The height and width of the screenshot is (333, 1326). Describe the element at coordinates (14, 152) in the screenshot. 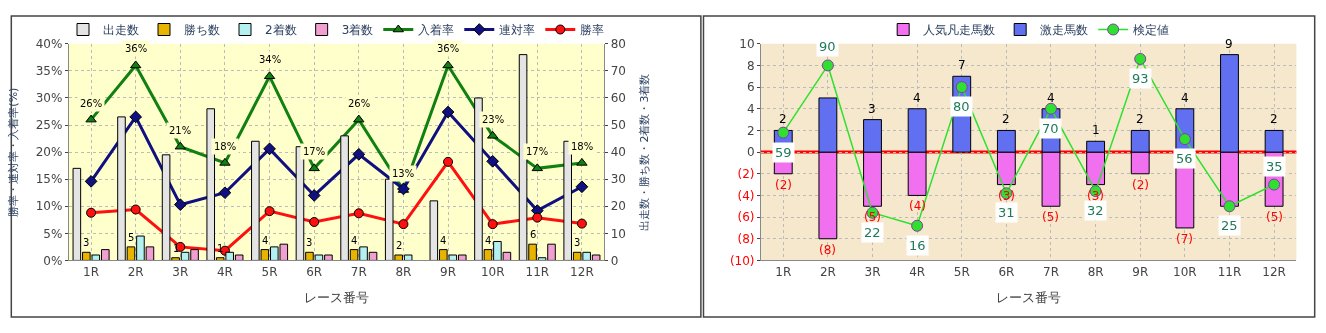

I see `y-axis-title: 勝率・連対率・入着率(%)` at that location.